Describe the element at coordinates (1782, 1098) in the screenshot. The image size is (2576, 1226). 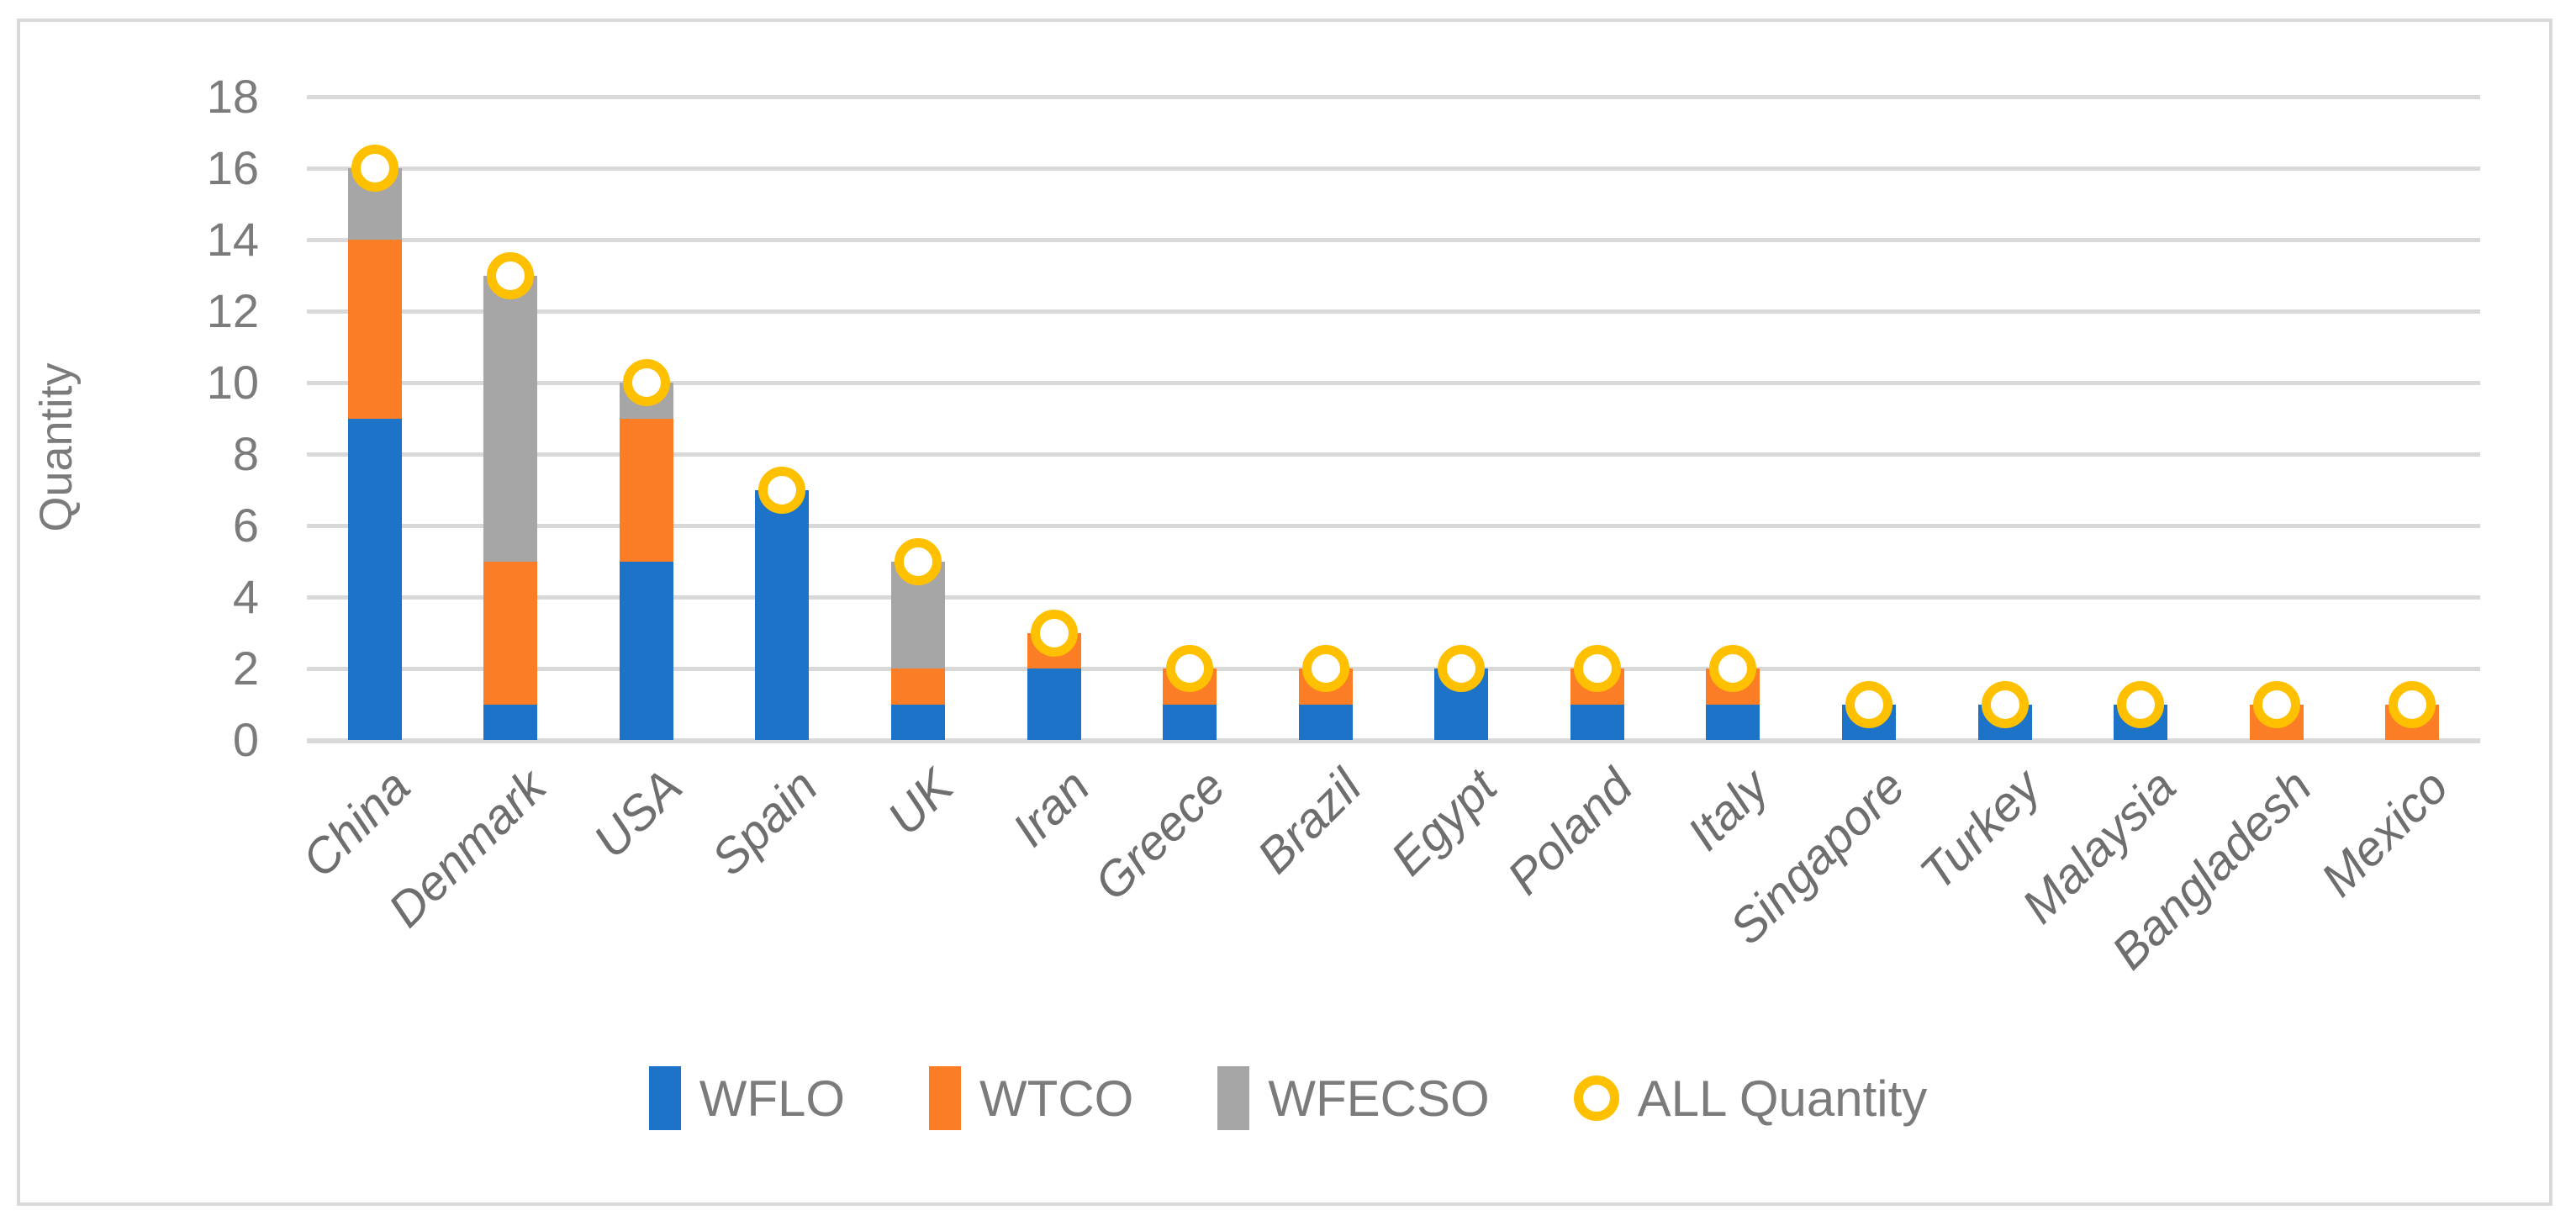
I see `legend-label: ALL Quantity` at that location.